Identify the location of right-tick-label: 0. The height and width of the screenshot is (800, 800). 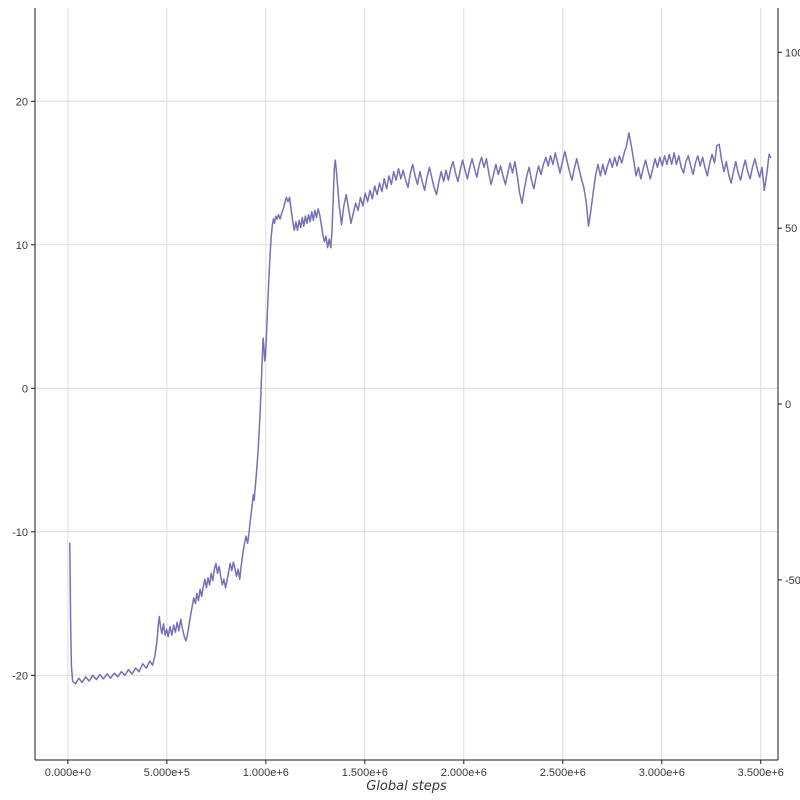
(788, 405).